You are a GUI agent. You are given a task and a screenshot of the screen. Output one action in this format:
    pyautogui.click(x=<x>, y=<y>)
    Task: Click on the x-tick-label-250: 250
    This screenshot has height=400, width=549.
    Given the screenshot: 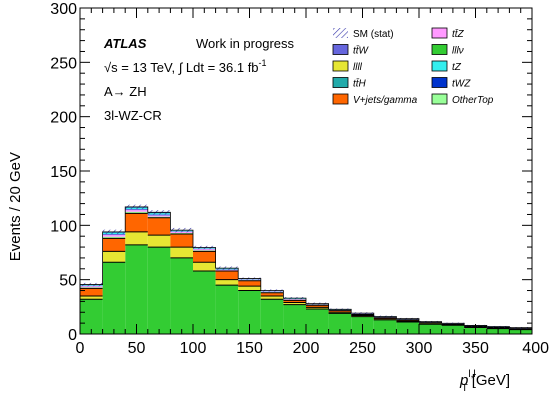 What is the action you would take?
    pyautogui.click(x=362, y=348)
    